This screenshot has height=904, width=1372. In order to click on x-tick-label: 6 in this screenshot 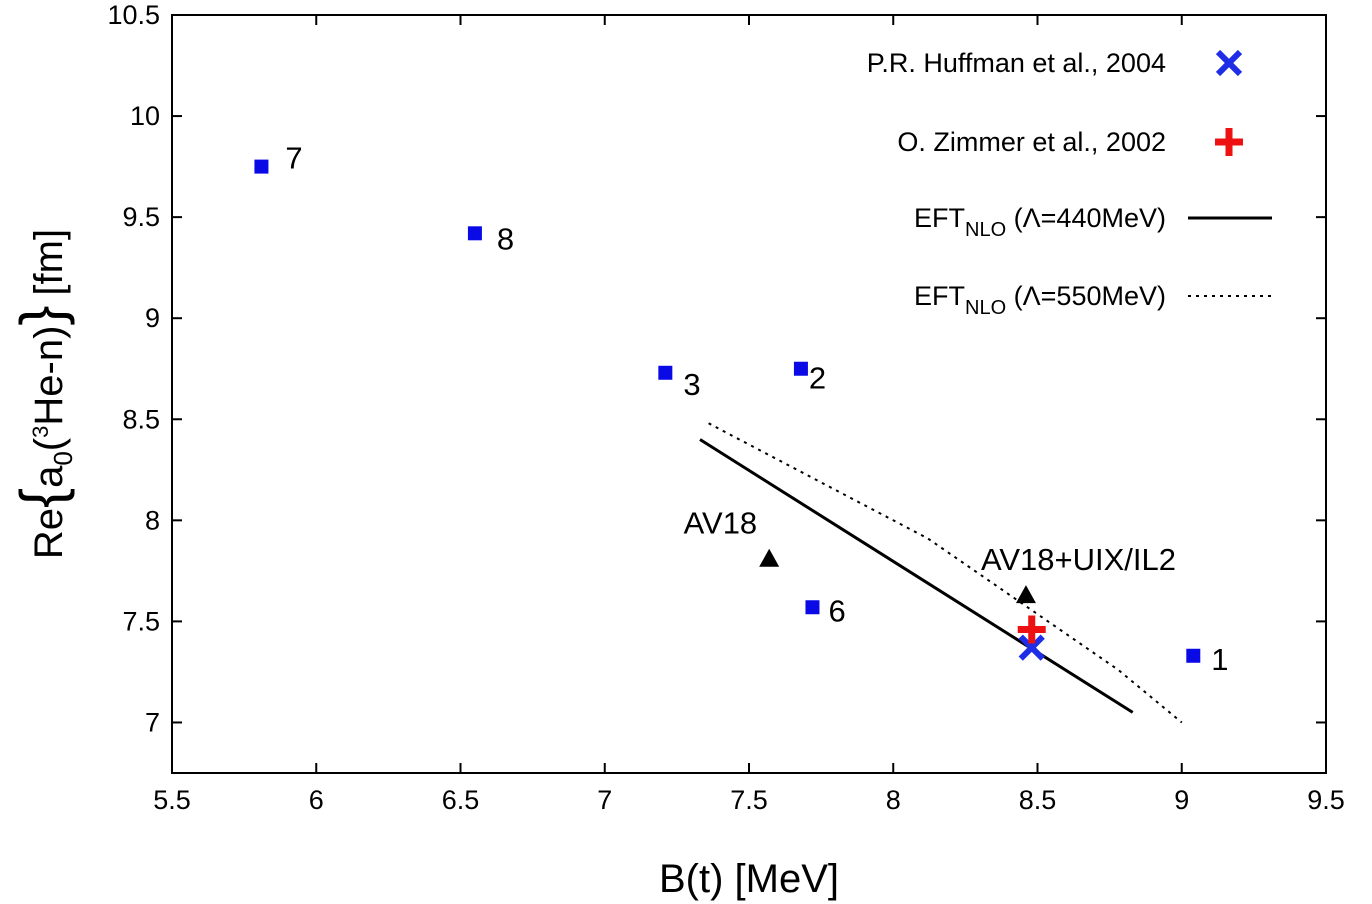, I will do `click(316, 800)`.